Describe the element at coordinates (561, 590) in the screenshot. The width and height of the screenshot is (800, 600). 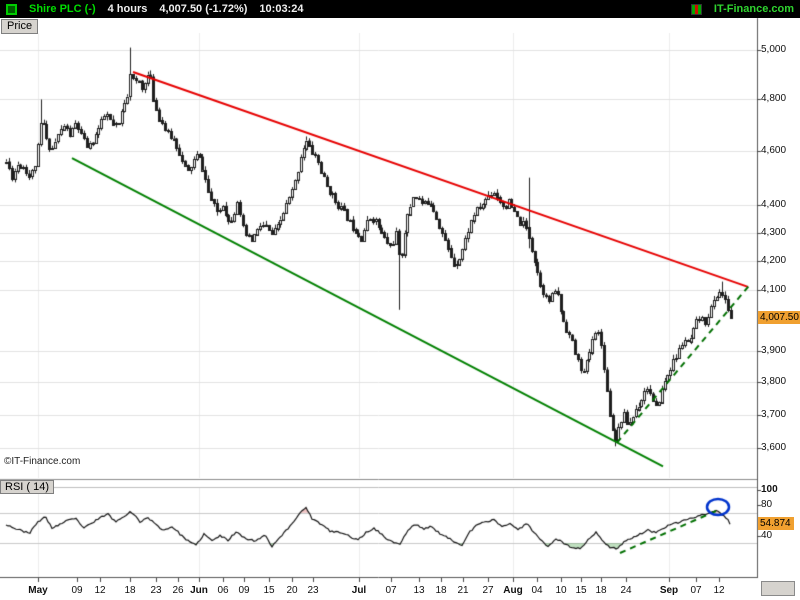
I see `time-tick-label: 10` at that location.